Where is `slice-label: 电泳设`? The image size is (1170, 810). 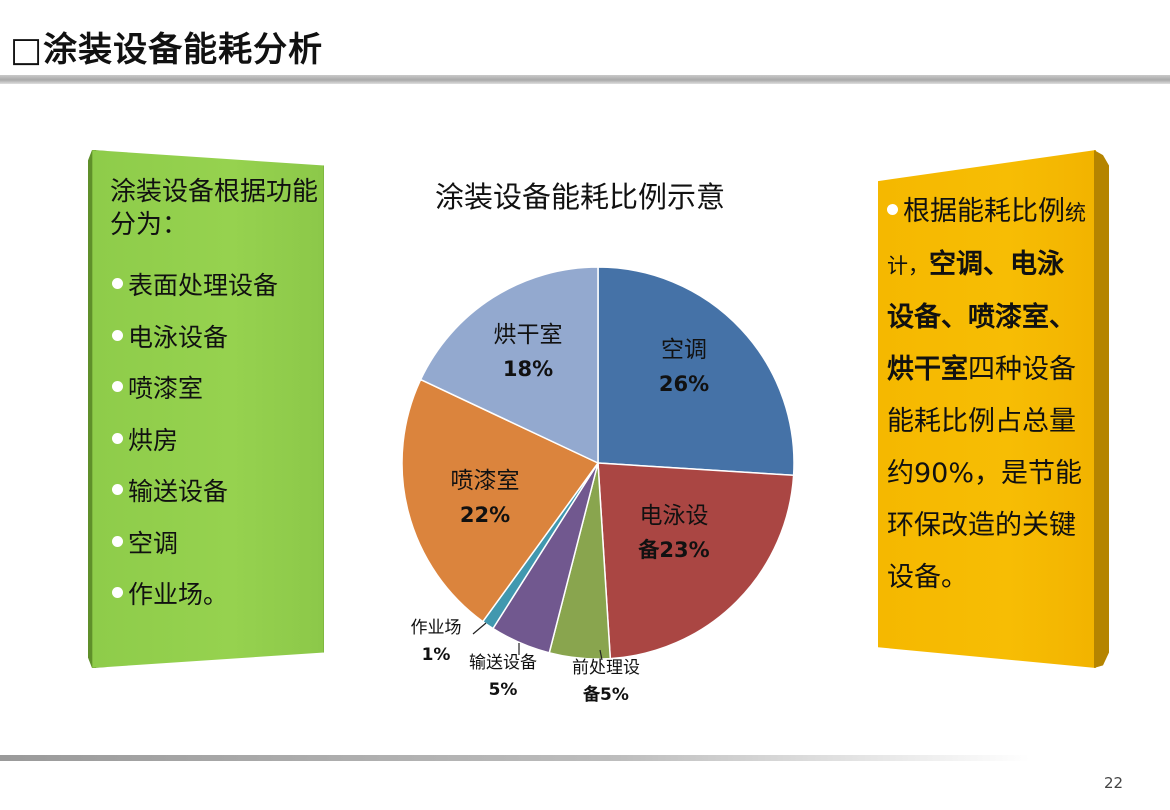
slice-label: 电泳设 is located at coordinates (674, 516).